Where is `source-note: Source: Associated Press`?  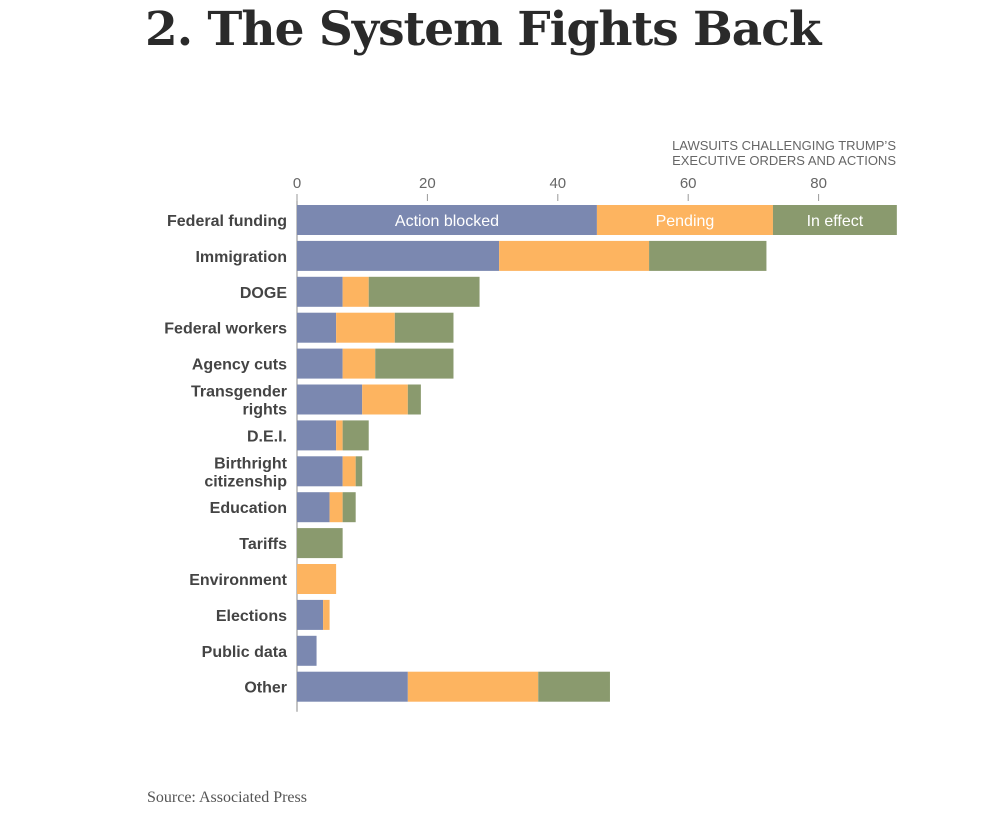
source-note: Source: Associated Press is located at coordinates (227, 797).